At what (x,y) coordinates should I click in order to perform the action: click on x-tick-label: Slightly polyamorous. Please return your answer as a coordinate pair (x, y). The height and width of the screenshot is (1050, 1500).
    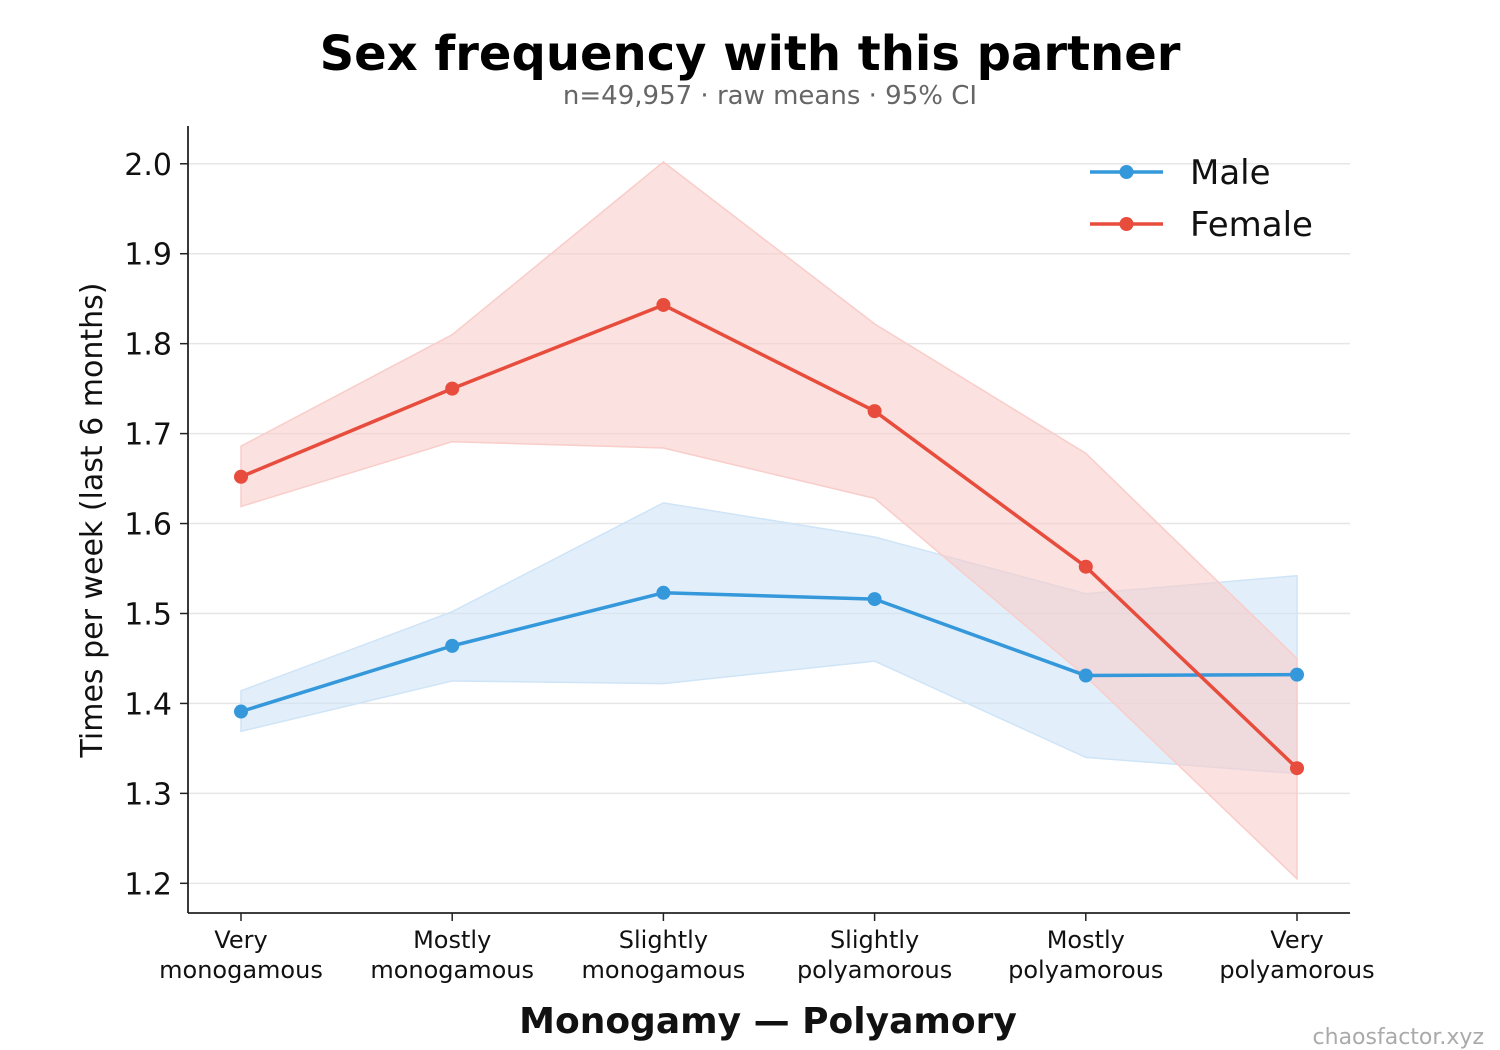
    Looking at the image, I should click on (874, 955).